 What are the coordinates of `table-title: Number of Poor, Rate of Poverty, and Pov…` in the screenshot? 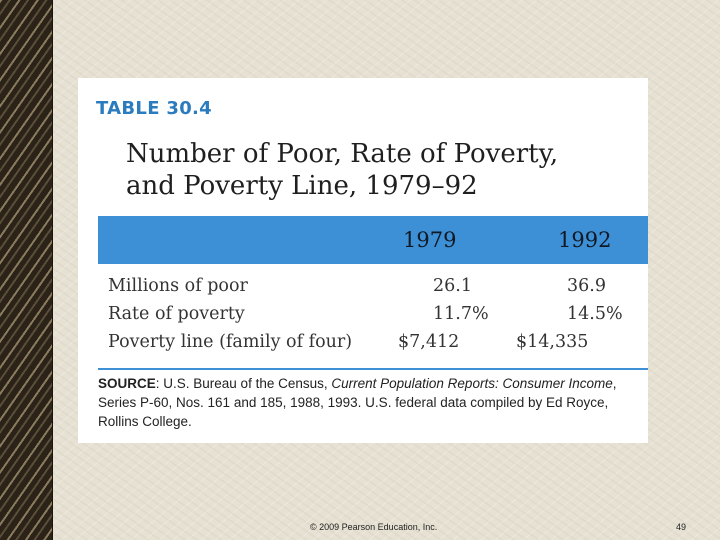 It's located at (386, 170).